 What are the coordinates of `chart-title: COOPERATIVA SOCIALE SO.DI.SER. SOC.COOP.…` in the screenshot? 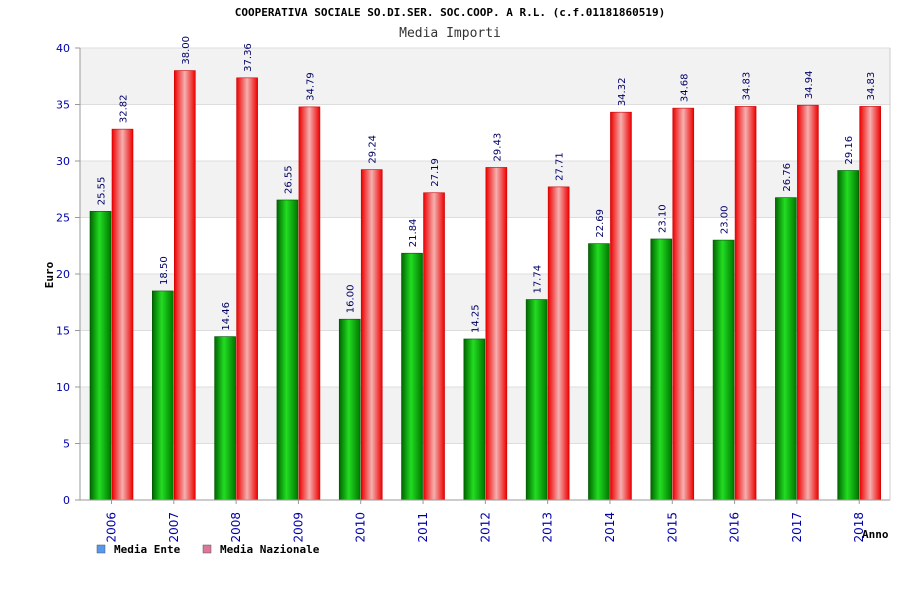 It's located at (450, 12).